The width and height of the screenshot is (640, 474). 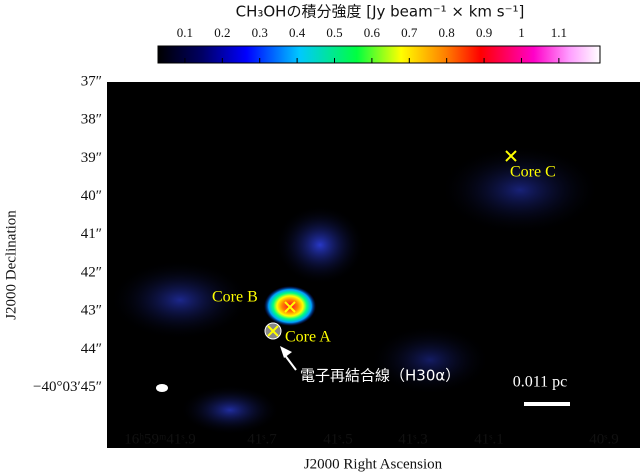 I want to click on scale-bar-label: 0.011 pc, so click(x=540, y=382).